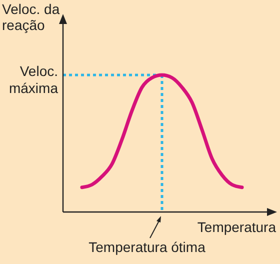 Image resolution: width=280 pixels, height=264 pixels. What do you see at coordinates (147, 247) in the screenshot?
I see `text: Temperatura ótima` at bounding box center [147, 247].